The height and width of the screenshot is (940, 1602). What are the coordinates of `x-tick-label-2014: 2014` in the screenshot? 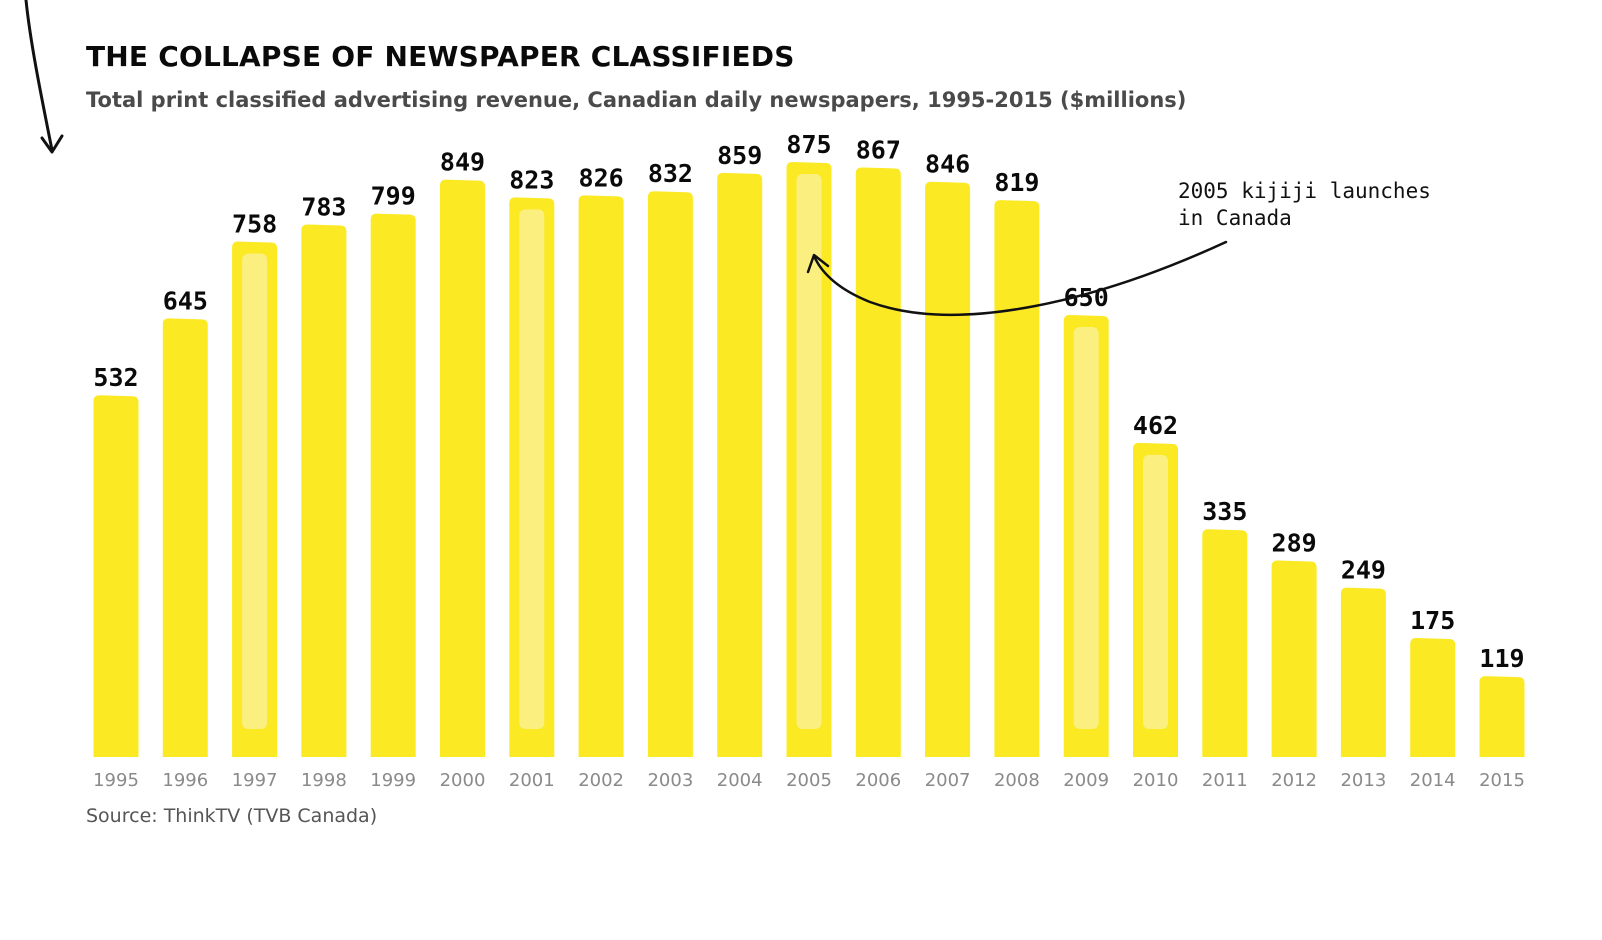 It's located at (1433, 780).